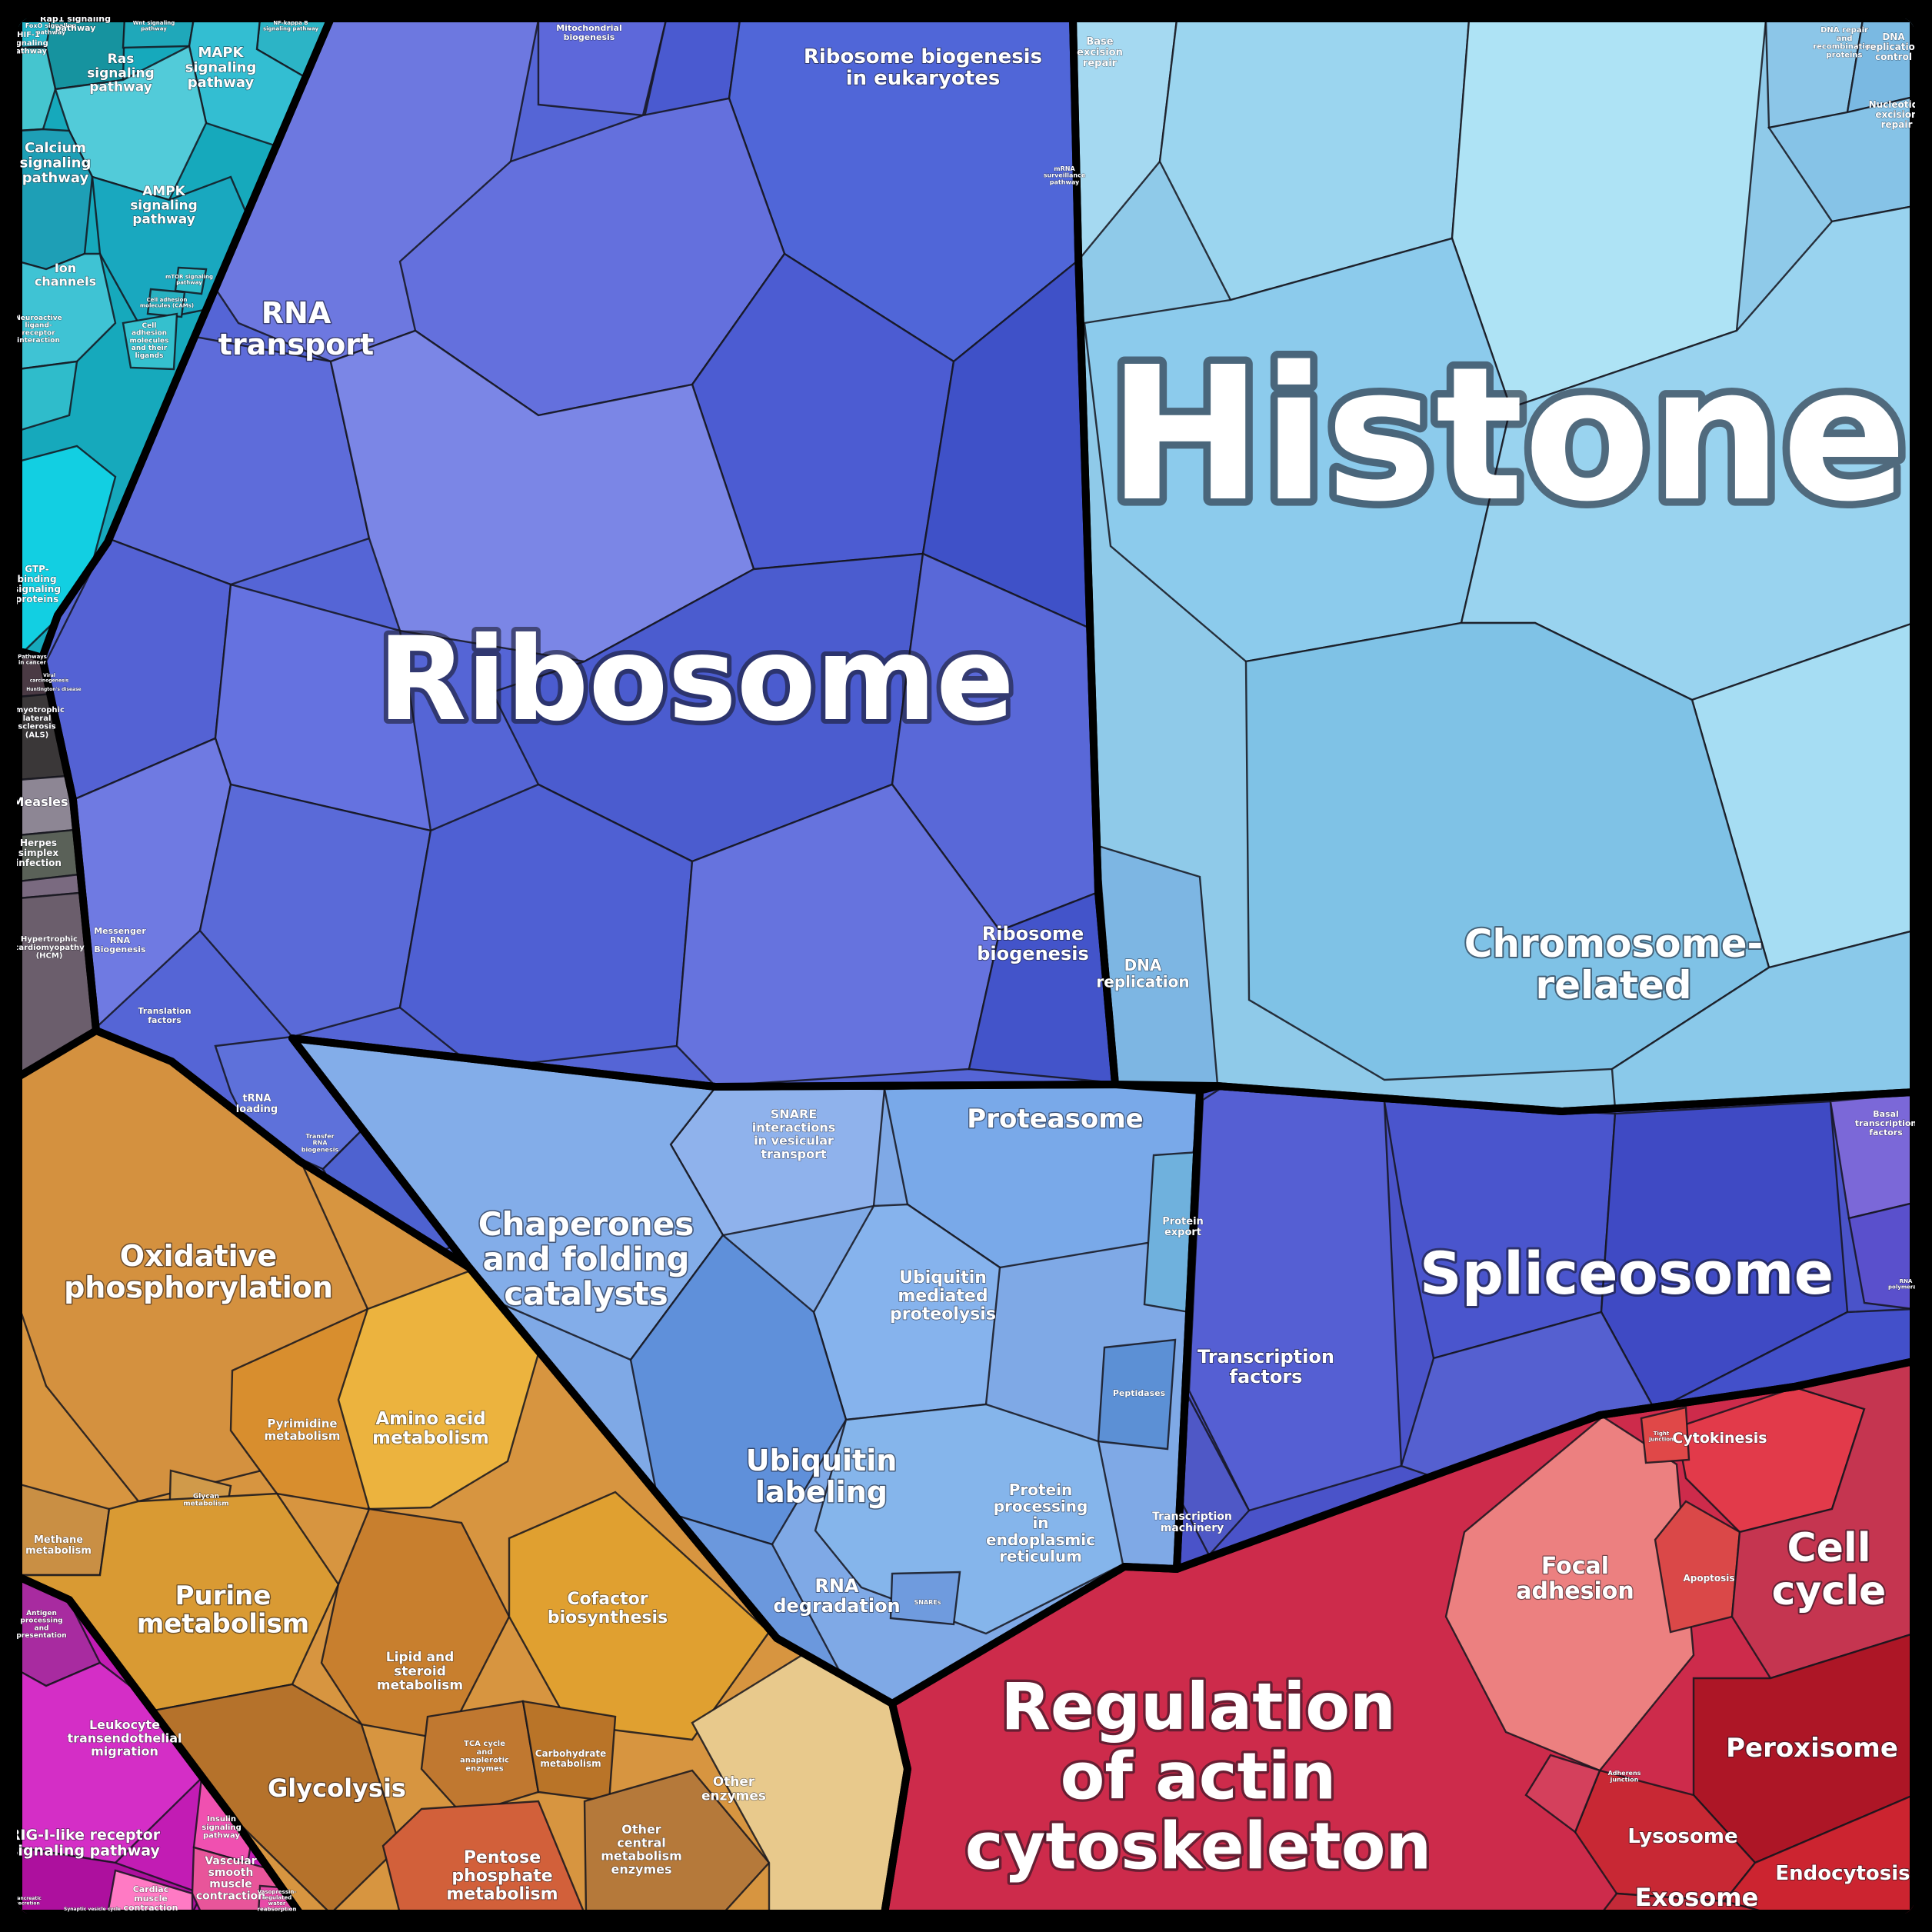 The height and width of the screenshot is (1932, 1932). Describe the element at coordinates (1562, 1794) in the screenshot. I see `cell-adherens-junction` at that location.